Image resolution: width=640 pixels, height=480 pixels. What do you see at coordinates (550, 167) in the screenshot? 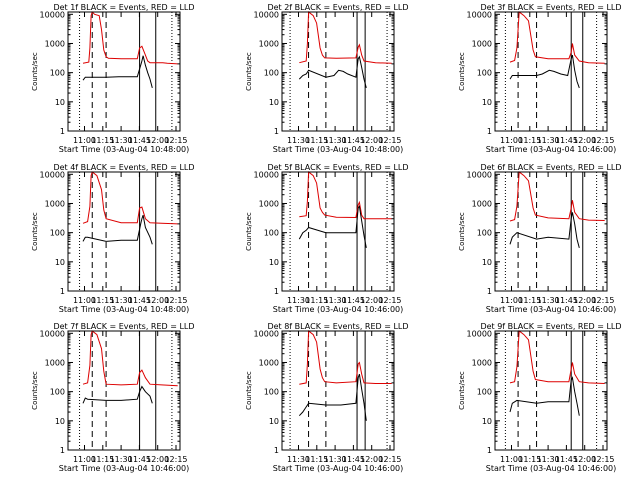
I see `chart-title: Det 6f BLACK = Events, RED = LLD` at bounding box center [550, 167].